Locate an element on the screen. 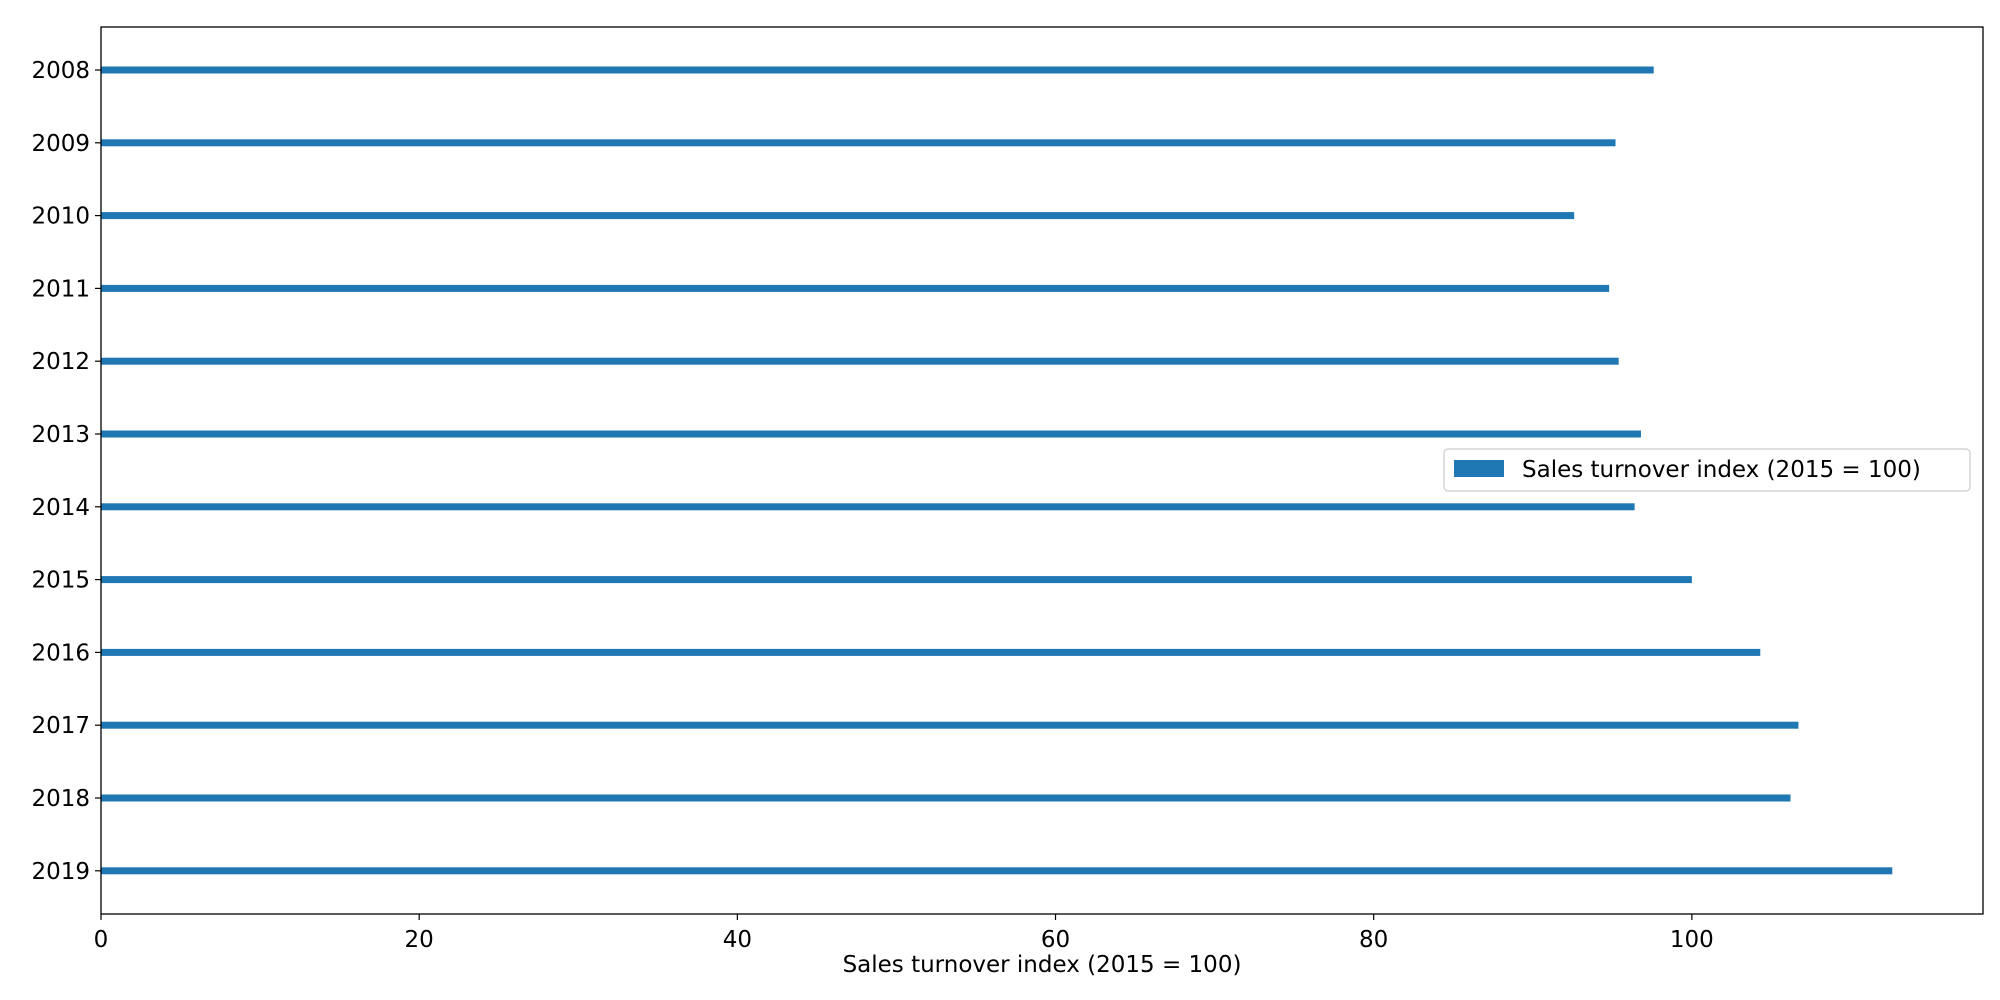 The image size is (2000, 1000). legend: Sales turnover index (2015 = 100) is located at coordinates (1707, 470).